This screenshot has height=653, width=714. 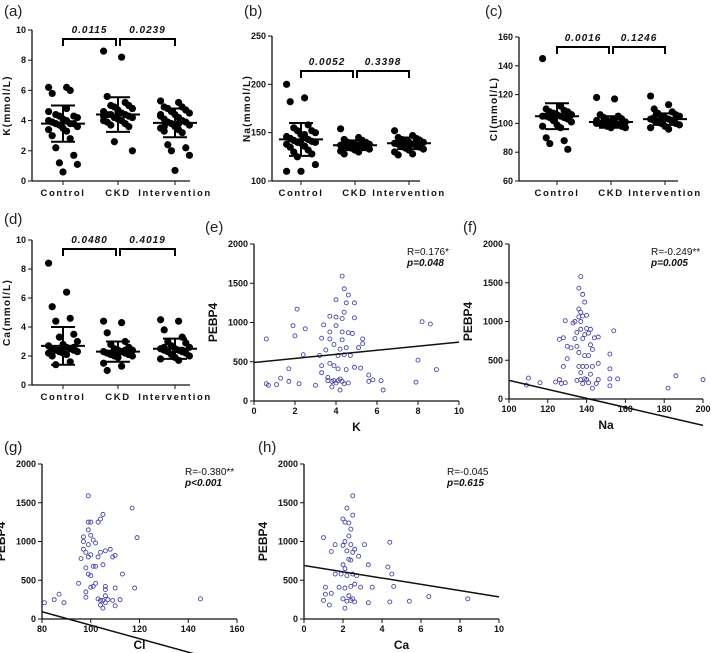 I want to click on y-tick-label: 4, so click(x=23, y=121).